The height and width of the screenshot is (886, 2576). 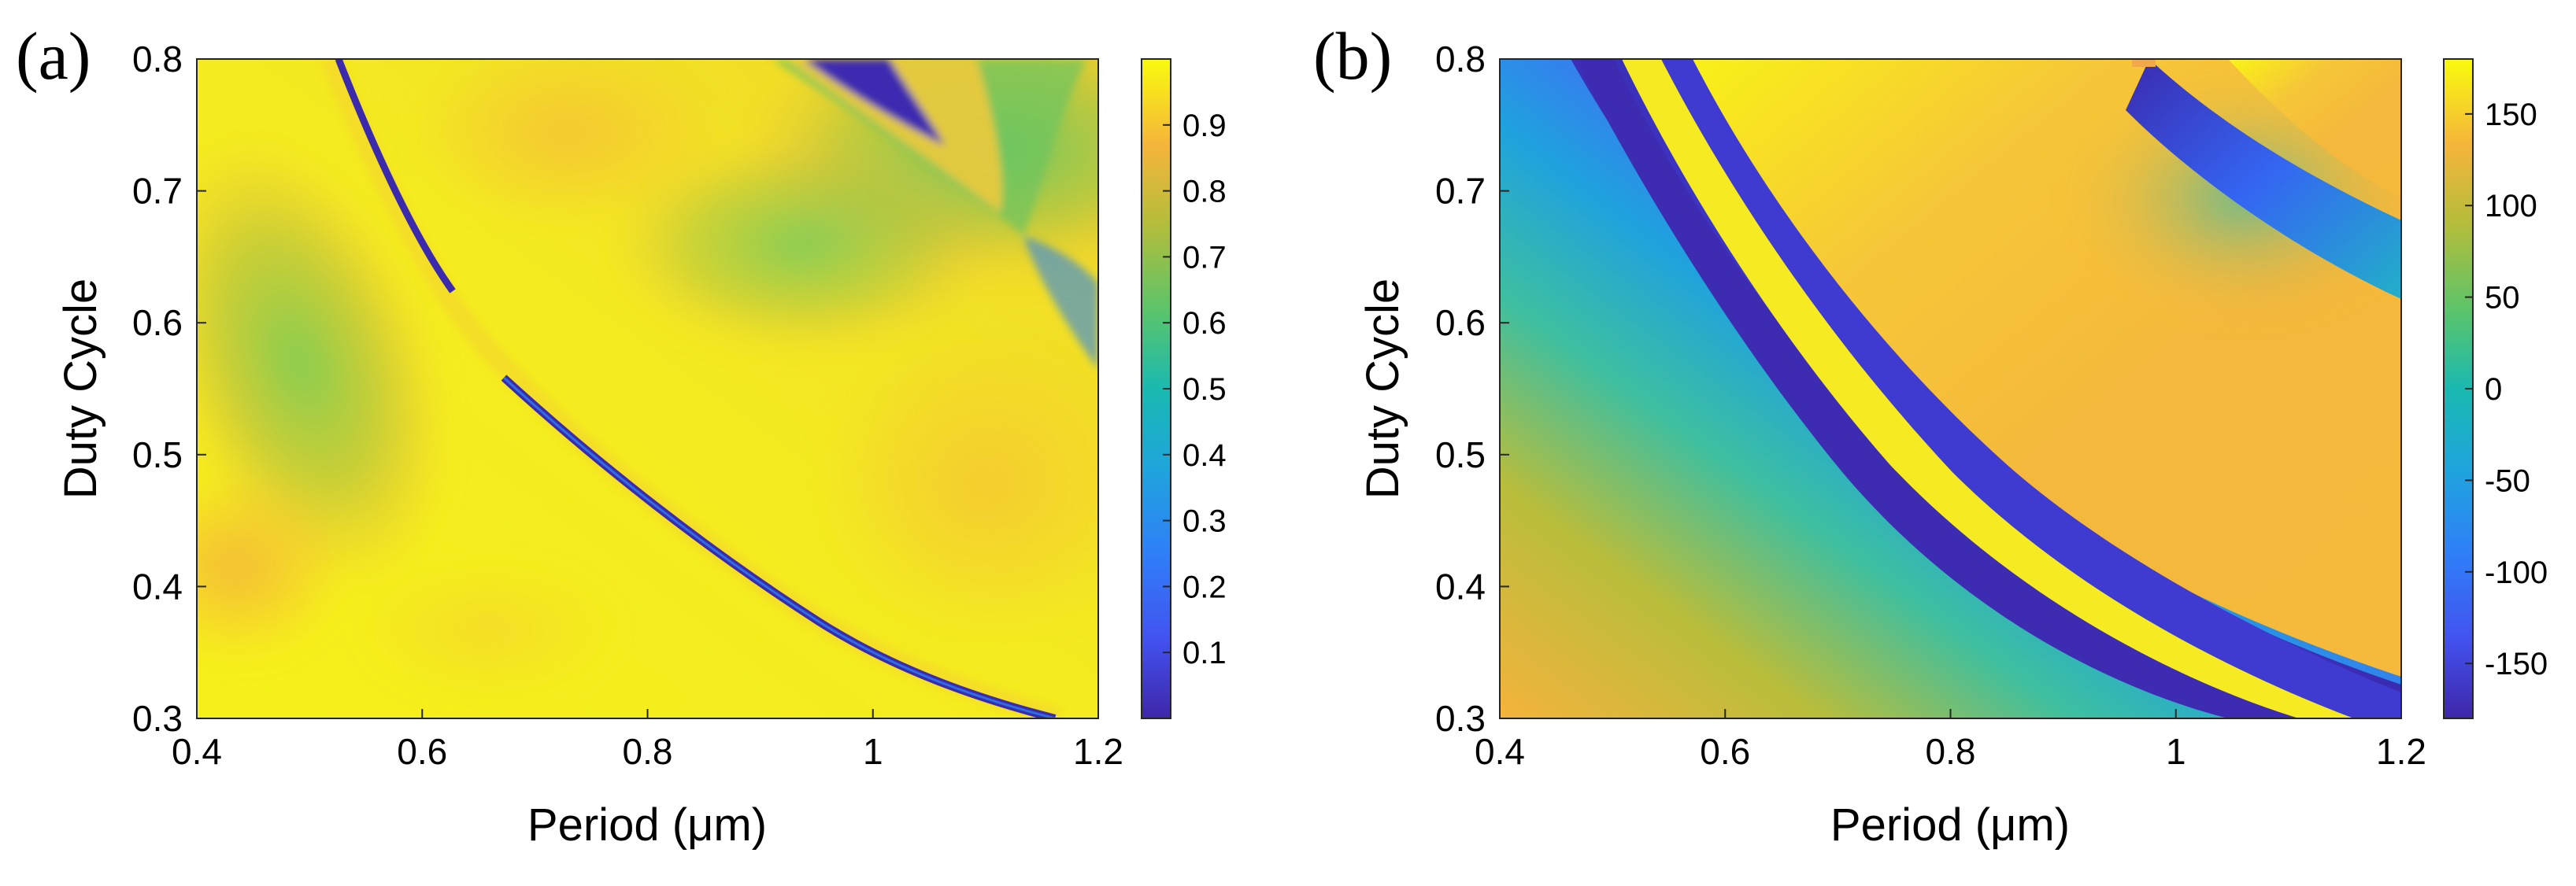 What do you see at coordinates (1205, 653) in the screenshot?
I see `panel-a-colorbar-tick-label: 0.1` at bounding box center [1205, 653].